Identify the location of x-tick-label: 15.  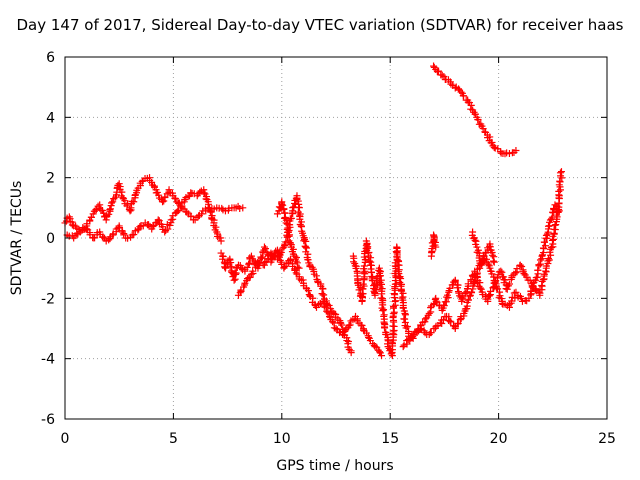
(390, 439).